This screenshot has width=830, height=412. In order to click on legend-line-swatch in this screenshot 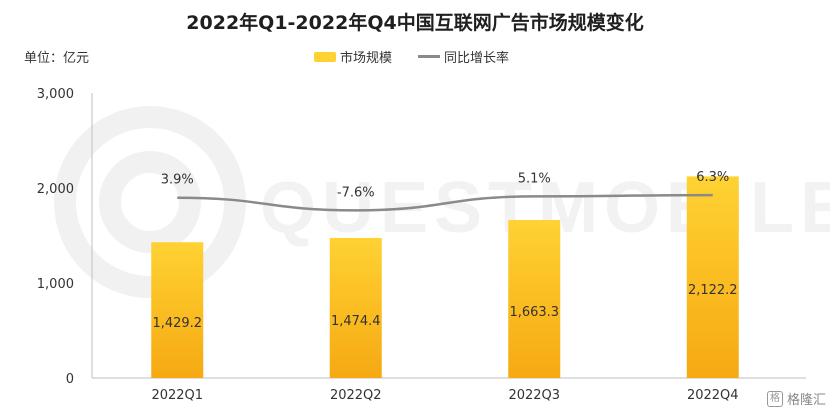, I will do `click(429, 56)`.